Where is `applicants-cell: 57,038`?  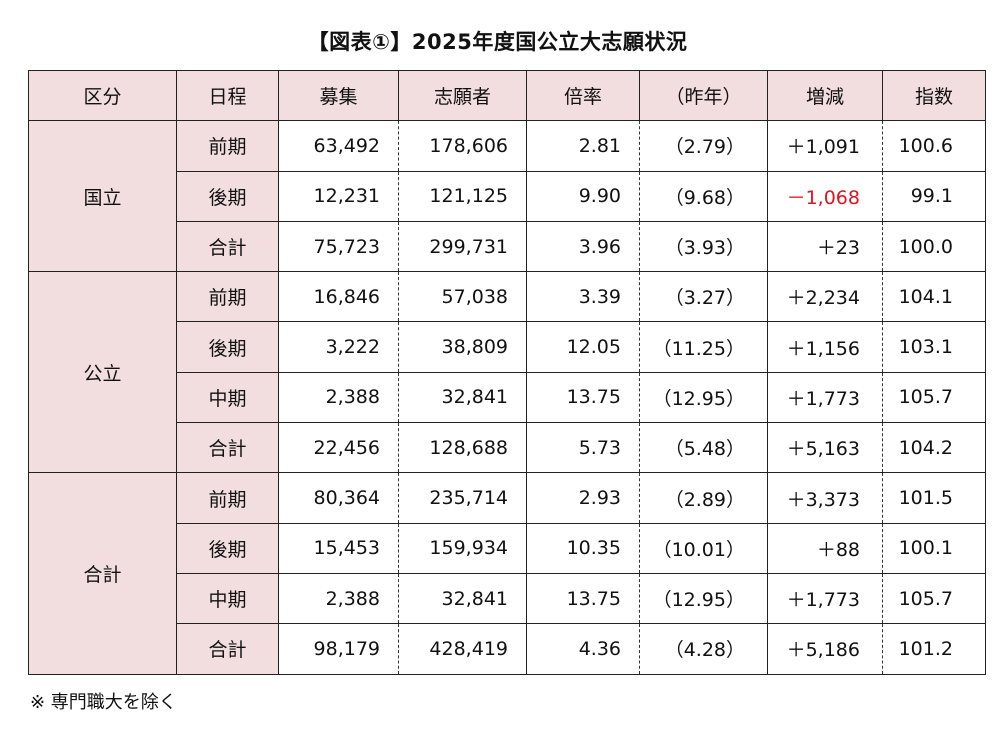
applicants-cell: 57,038 is located at coordinates (462, 297).